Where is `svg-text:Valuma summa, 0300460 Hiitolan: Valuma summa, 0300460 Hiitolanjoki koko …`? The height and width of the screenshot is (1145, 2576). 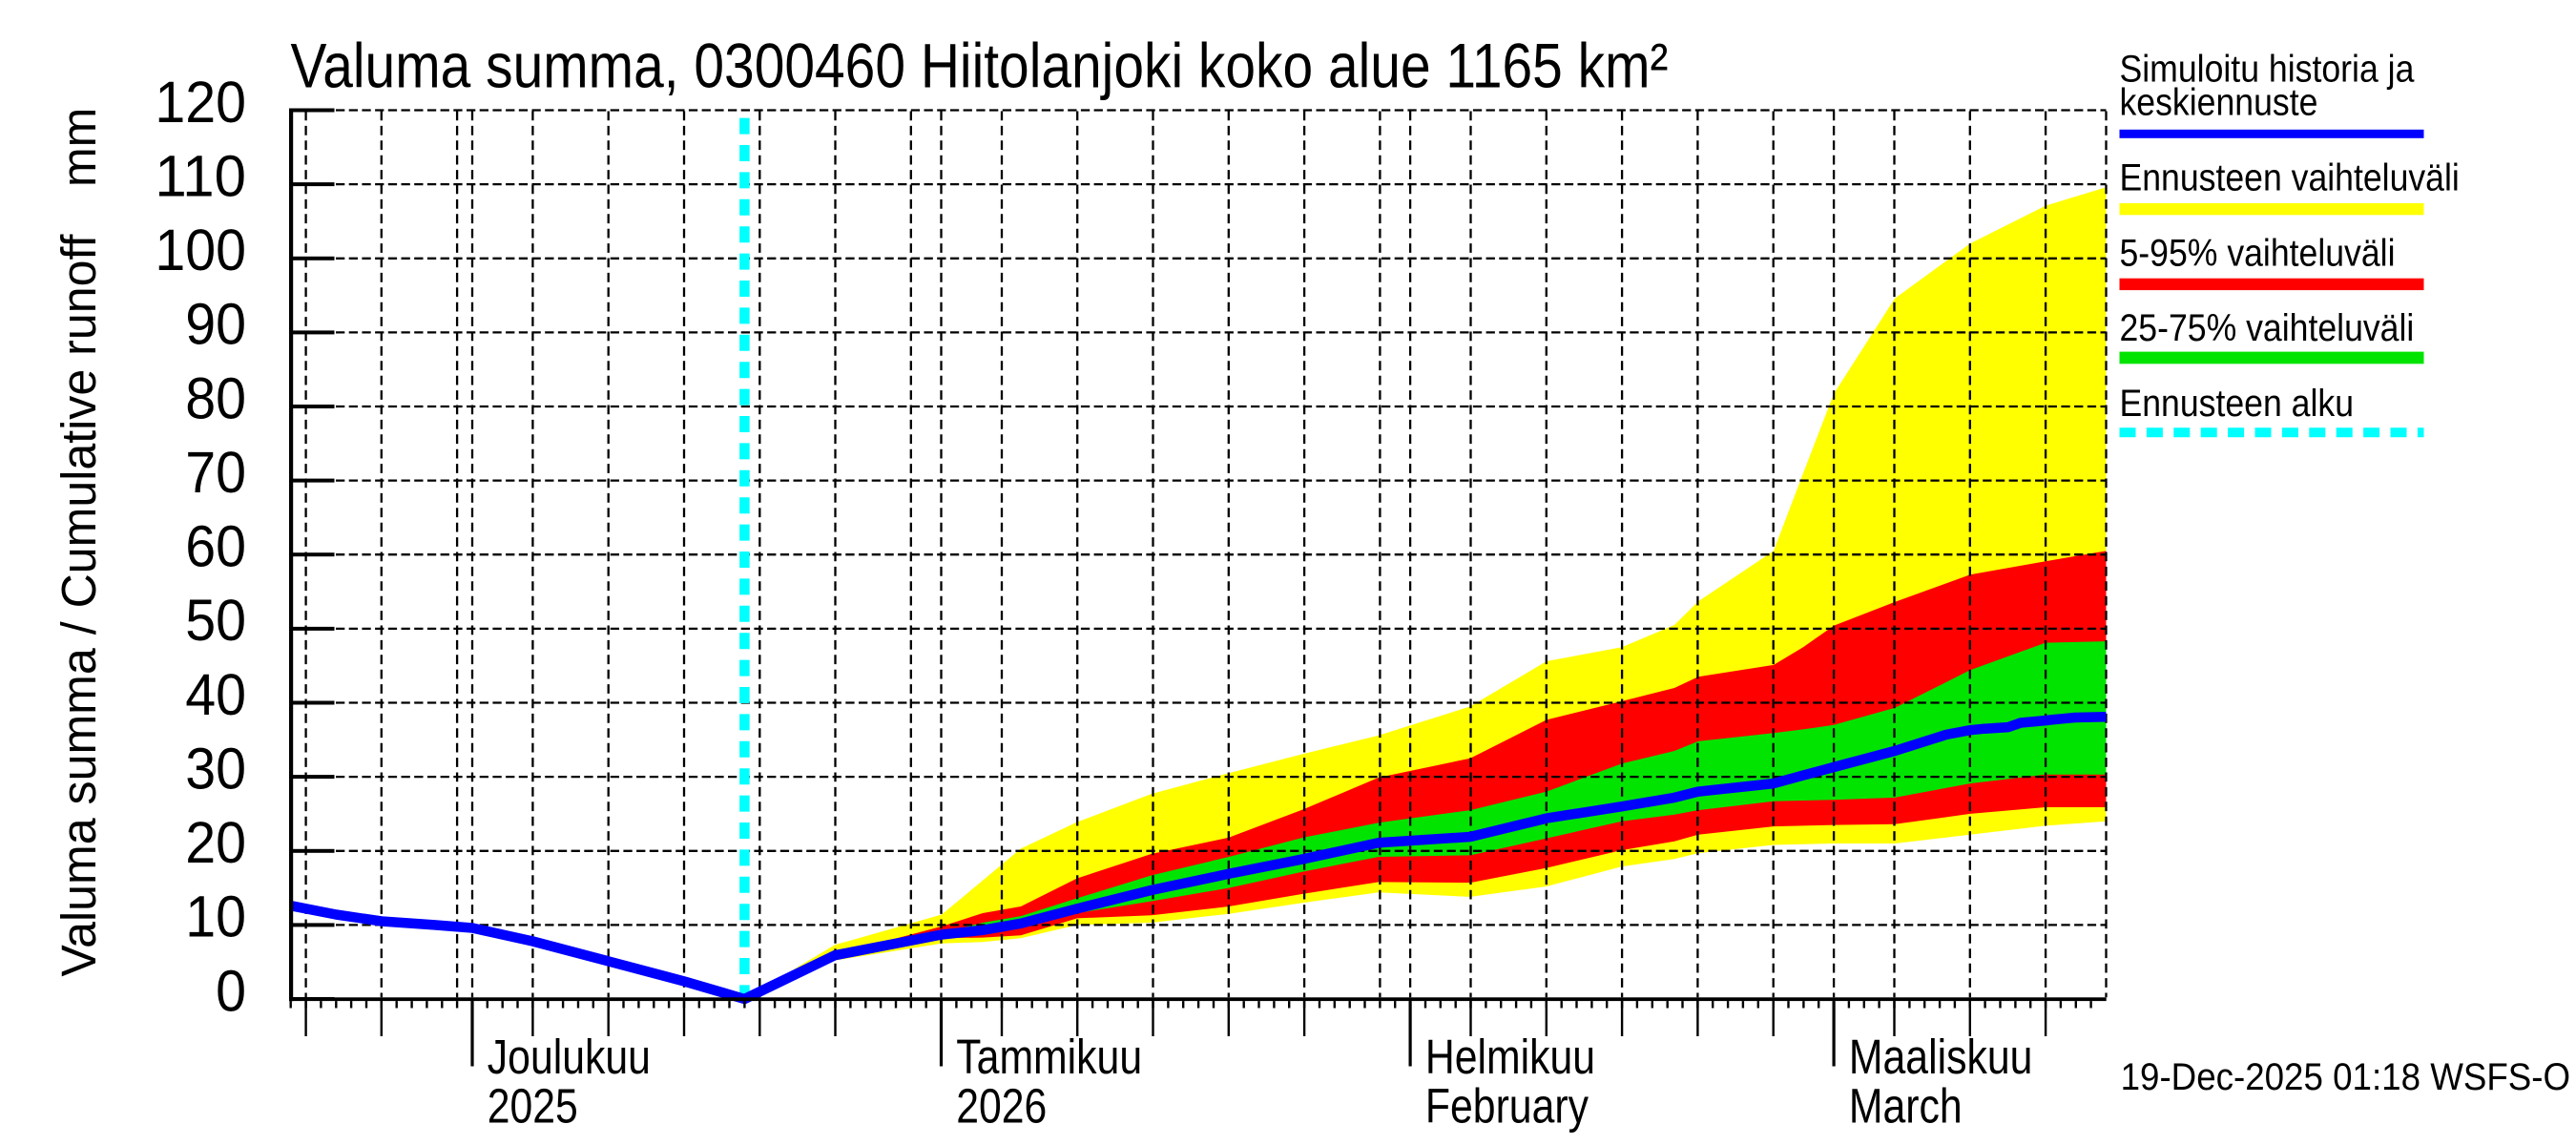 svg-text:Valuma summa, 0300460 Hiitolan: Valuma summa, 0300460 Hiitolanjoki koko … is located at coordinates (980, 65).